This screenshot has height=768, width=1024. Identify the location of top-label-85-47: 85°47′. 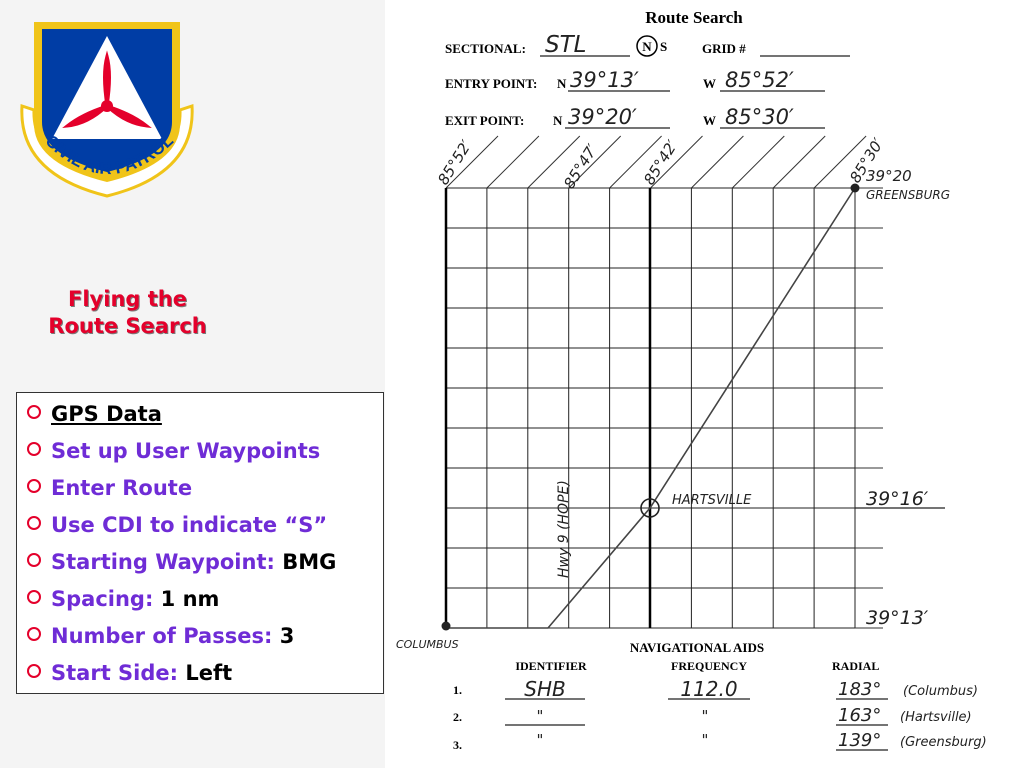
(581, 166).